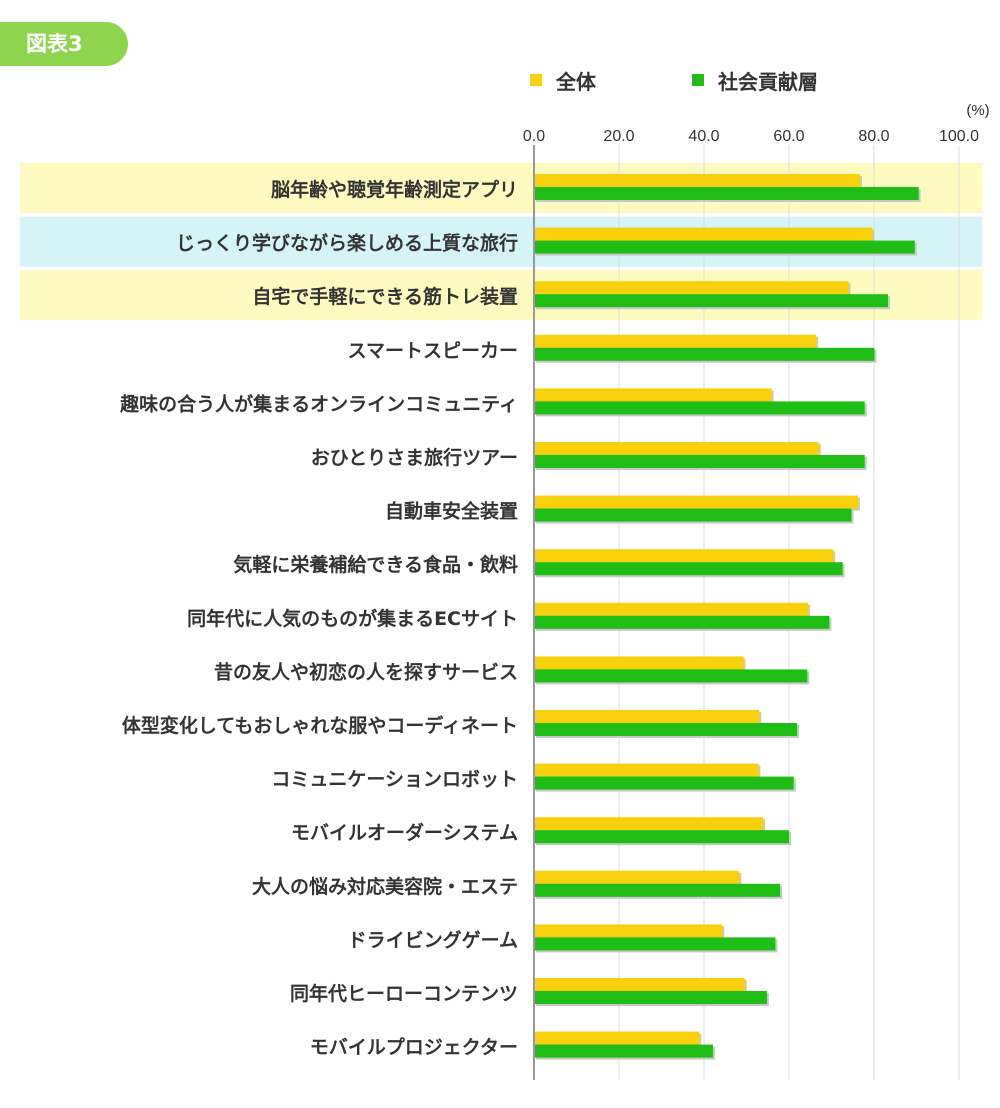 The height and width of the screenshot is (1108, 1000). What do you see at coordinates (414, 1047) in the screenshot?
I see `category-label: モバイルプロジェクター` at bounding box center [414, 1047].